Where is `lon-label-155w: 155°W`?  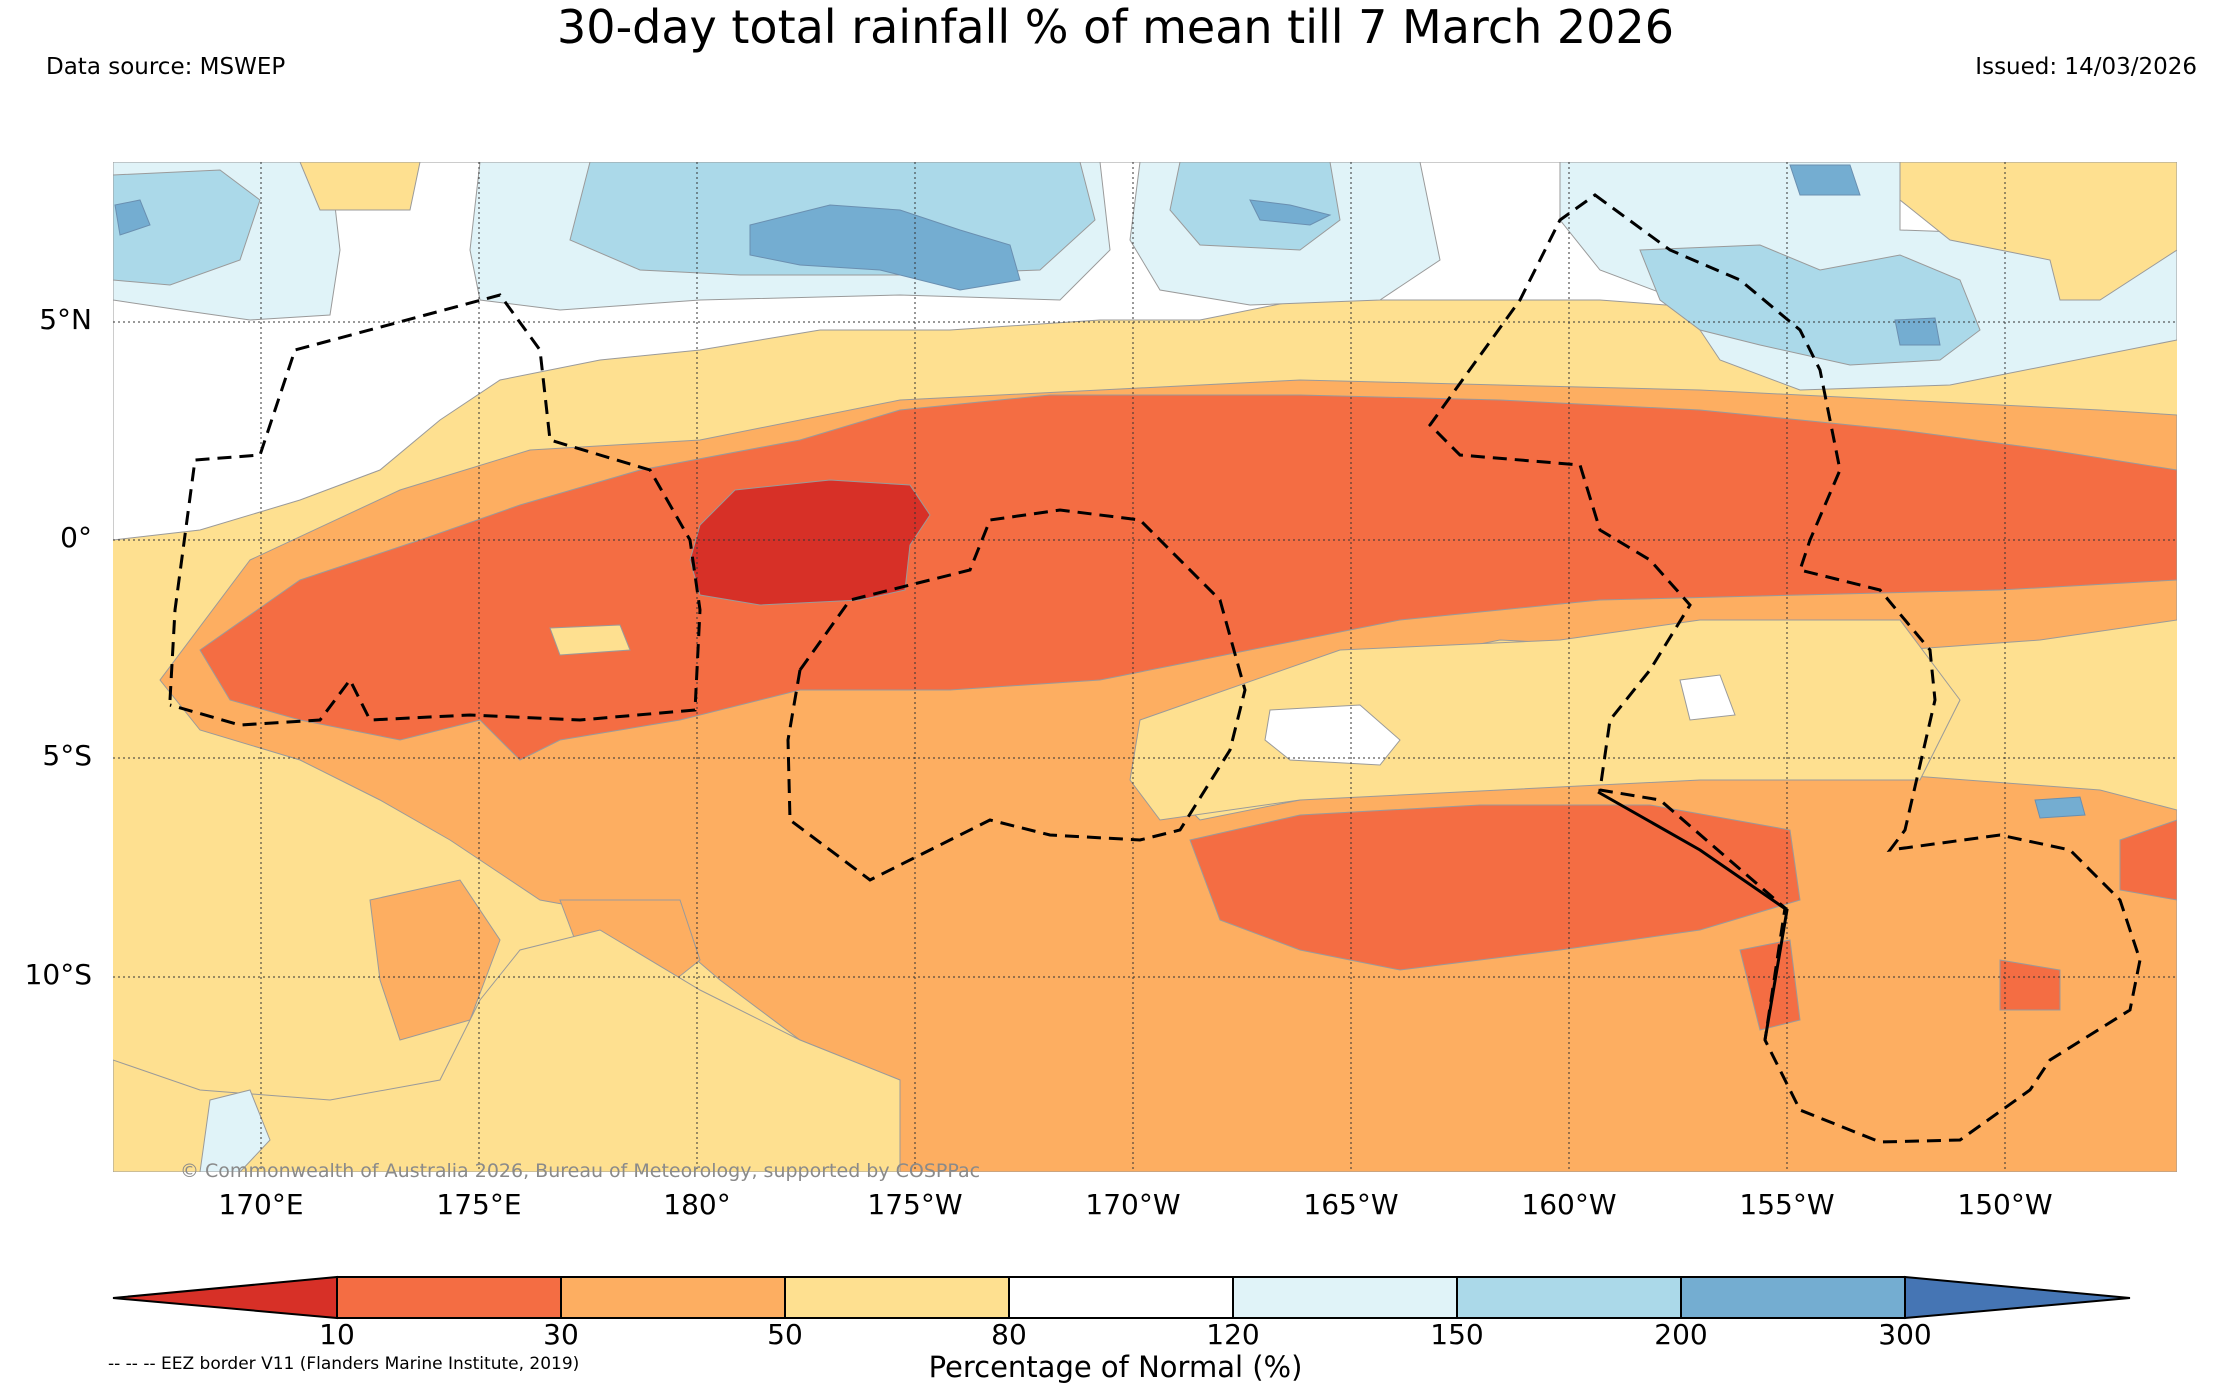 lon-label-155w: 155°W is located at coordinates (1787, 1204).